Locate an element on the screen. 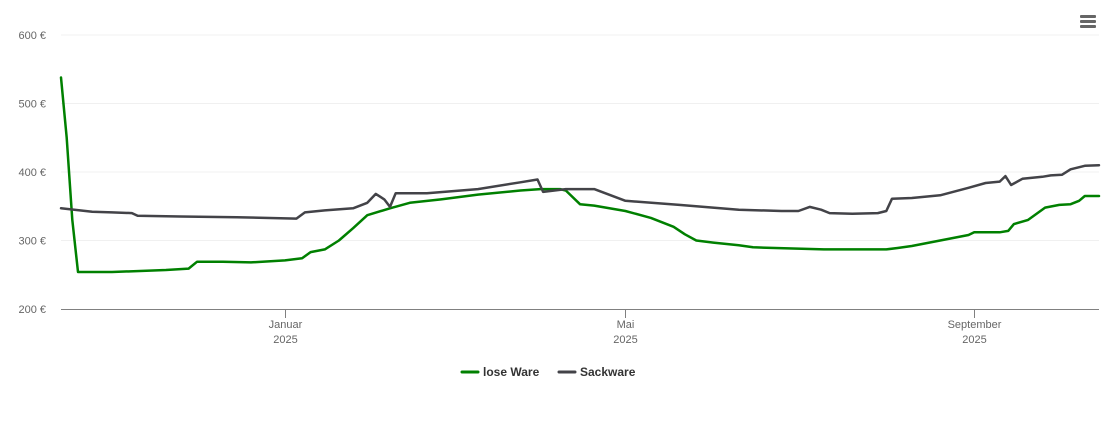 This screenshot has height=422, width=1110. legend-label: lose Ware is located at coordinates (511, 372).